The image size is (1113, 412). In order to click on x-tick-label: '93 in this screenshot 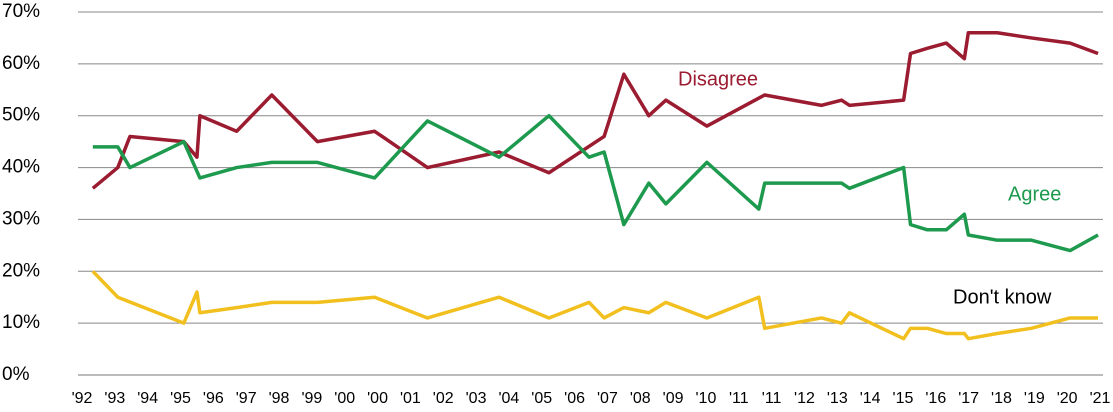, I will do `click(114, 398)`.